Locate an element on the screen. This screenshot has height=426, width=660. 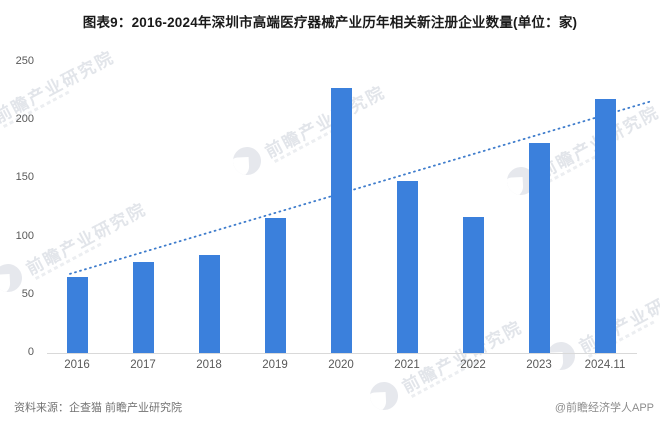
x-axis-tick-label: 2019 is located at coordinates (275, 365).